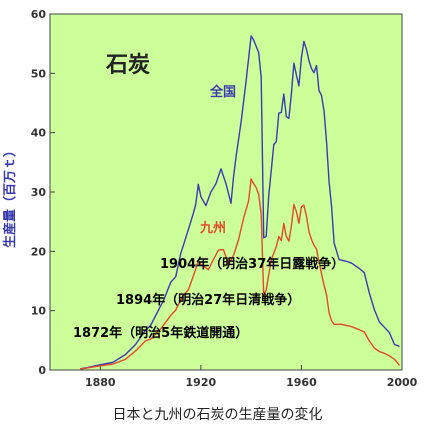 This screenshot has height=440, width=435. I want to click on y-axis: 0 10 20 30 40 50 60, so click(43, 192).